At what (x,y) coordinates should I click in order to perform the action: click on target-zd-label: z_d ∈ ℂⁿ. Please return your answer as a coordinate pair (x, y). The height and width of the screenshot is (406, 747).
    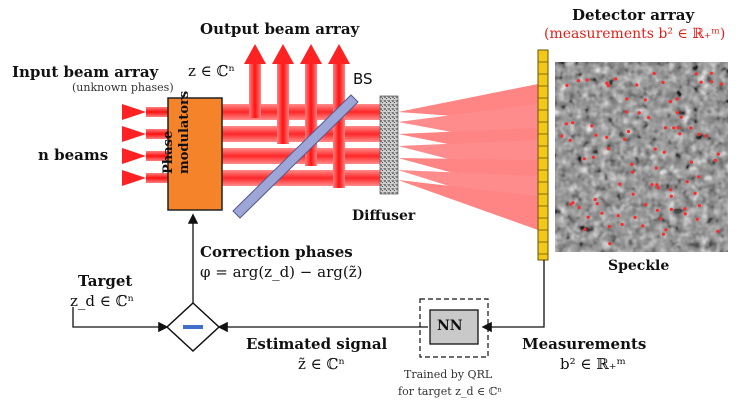
    Looking at the image, I should click on (102, 301).